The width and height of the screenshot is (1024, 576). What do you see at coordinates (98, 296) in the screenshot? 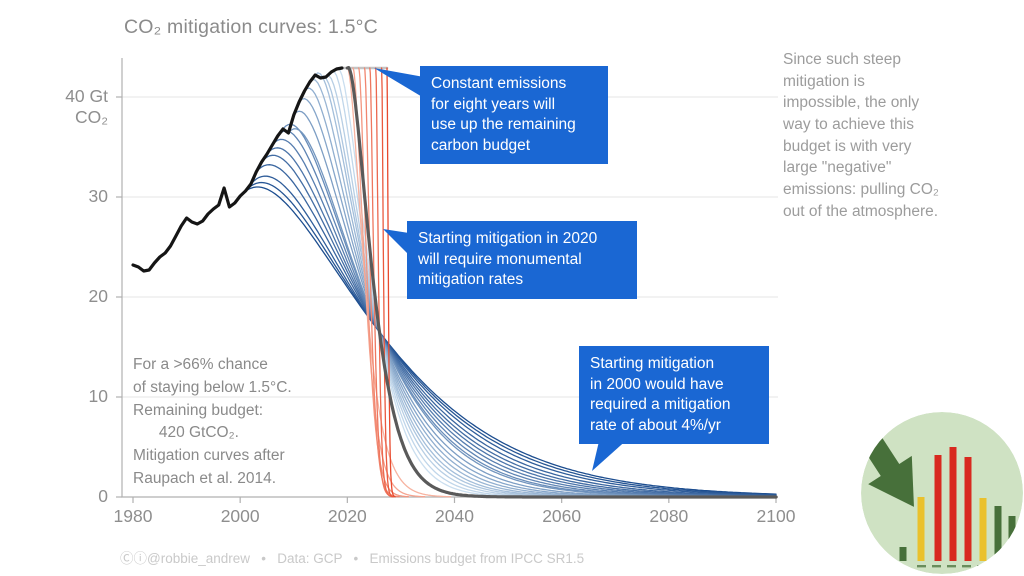
I see `y-tick-20: 20` at bounding box center [98, 296].